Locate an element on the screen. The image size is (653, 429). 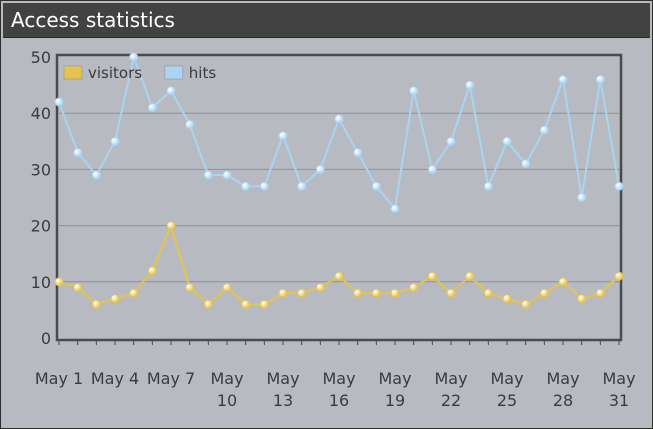
y-tick-label-20: 20 is located at coordinates (41, 226).